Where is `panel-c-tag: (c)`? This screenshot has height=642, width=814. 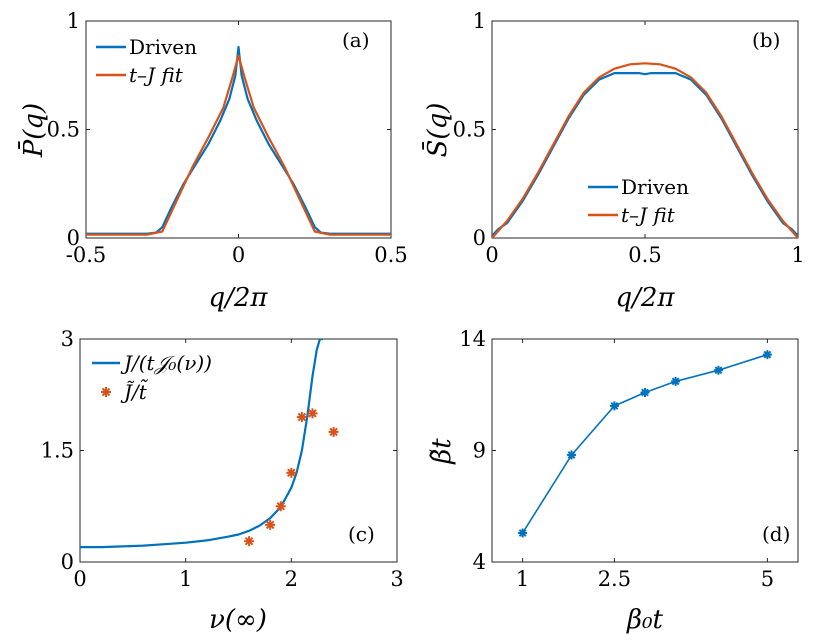
panel-c-tag: (c) is located at coordinates (361, 534).